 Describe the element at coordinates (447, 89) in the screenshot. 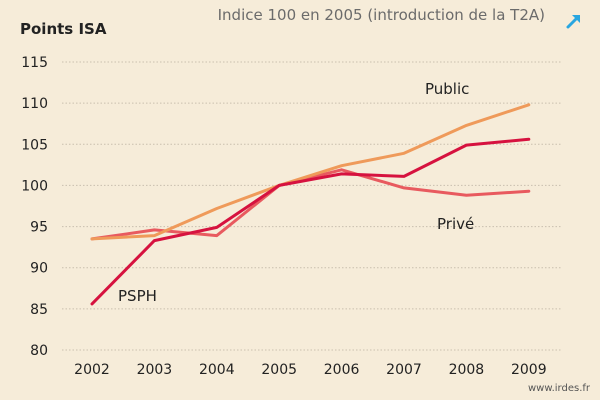

I see `series-label-public: Public` at that location.